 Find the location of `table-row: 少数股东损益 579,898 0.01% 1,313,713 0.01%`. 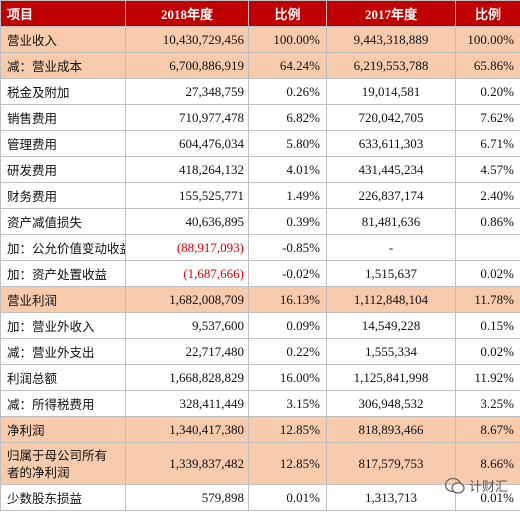

table-row: 少数股东损益 579,898 0.01% 1,313,713 0.01% is located at coordinates (260, 497).